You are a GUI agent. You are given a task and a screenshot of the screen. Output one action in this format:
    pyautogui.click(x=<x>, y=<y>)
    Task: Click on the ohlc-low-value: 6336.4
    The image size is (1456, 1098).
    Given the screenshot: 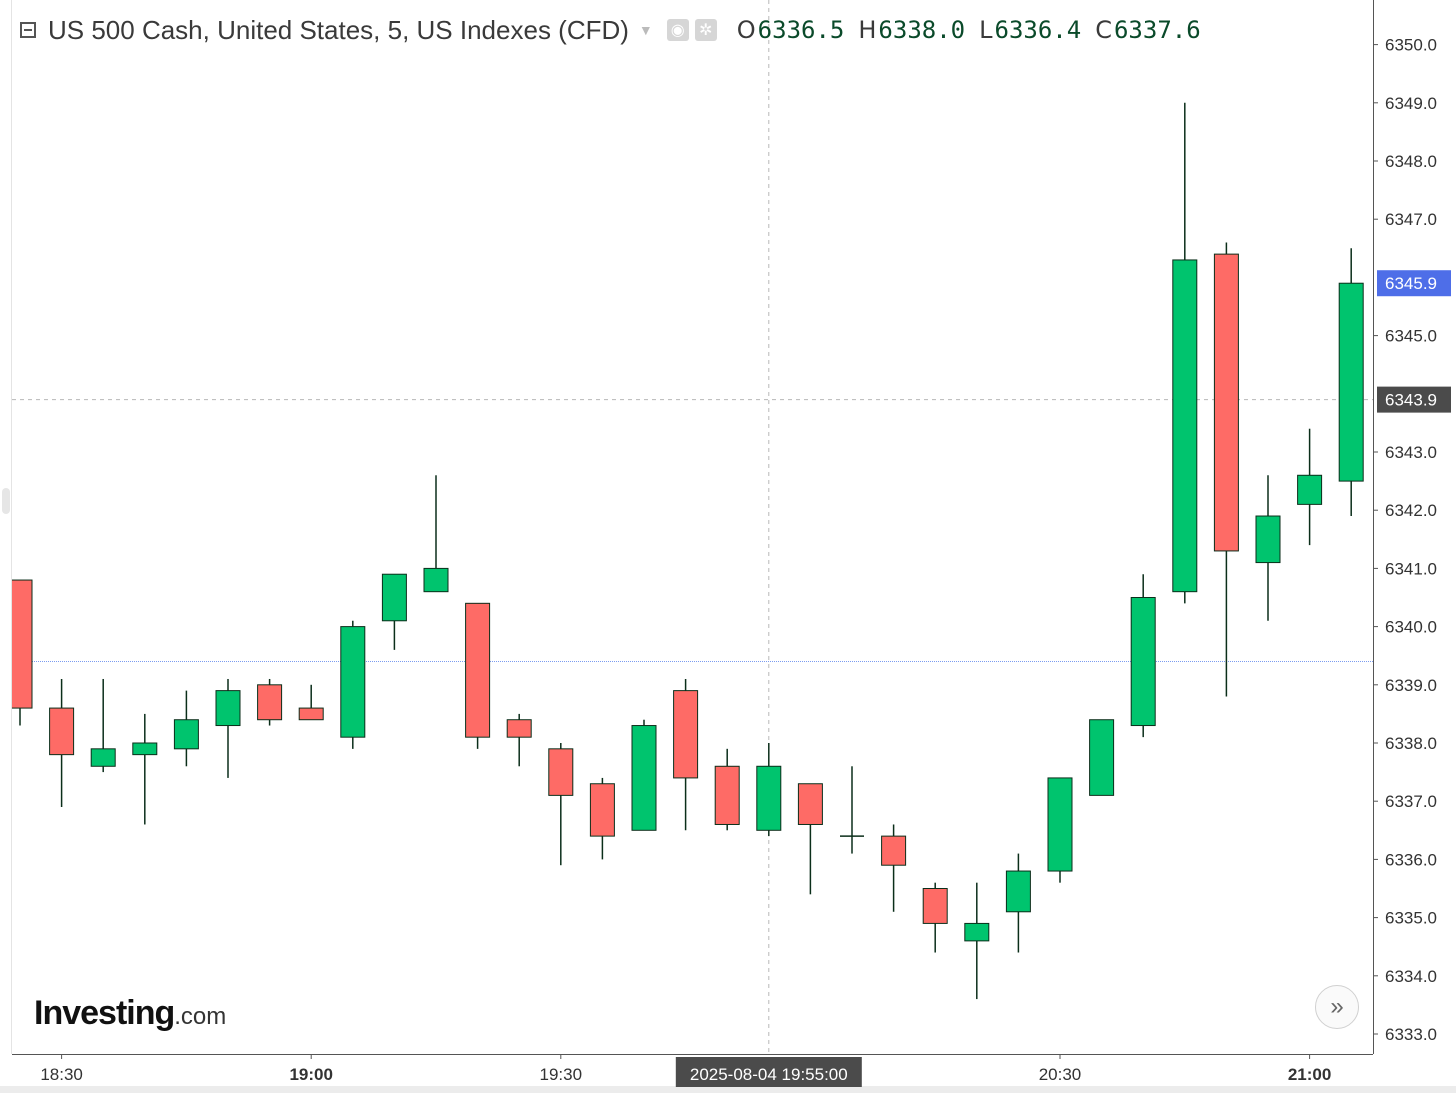 What is the action you would take?
    pyautogui.click(x=1038, y=30)
    